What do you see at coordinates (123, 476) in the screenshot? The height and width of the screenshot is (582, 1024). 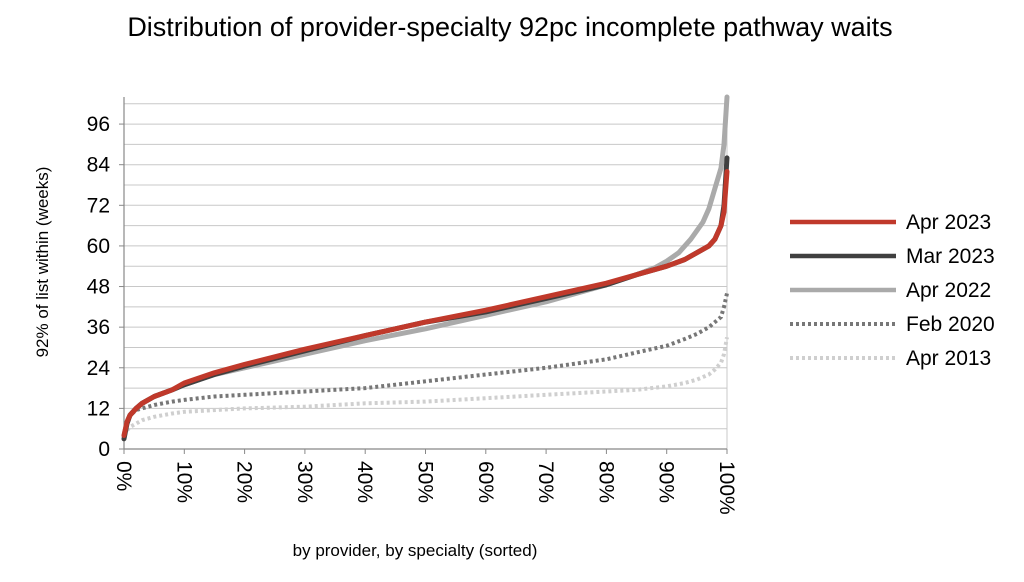 I see `x-tick-label: 0%` at bounding box center [123, 476].